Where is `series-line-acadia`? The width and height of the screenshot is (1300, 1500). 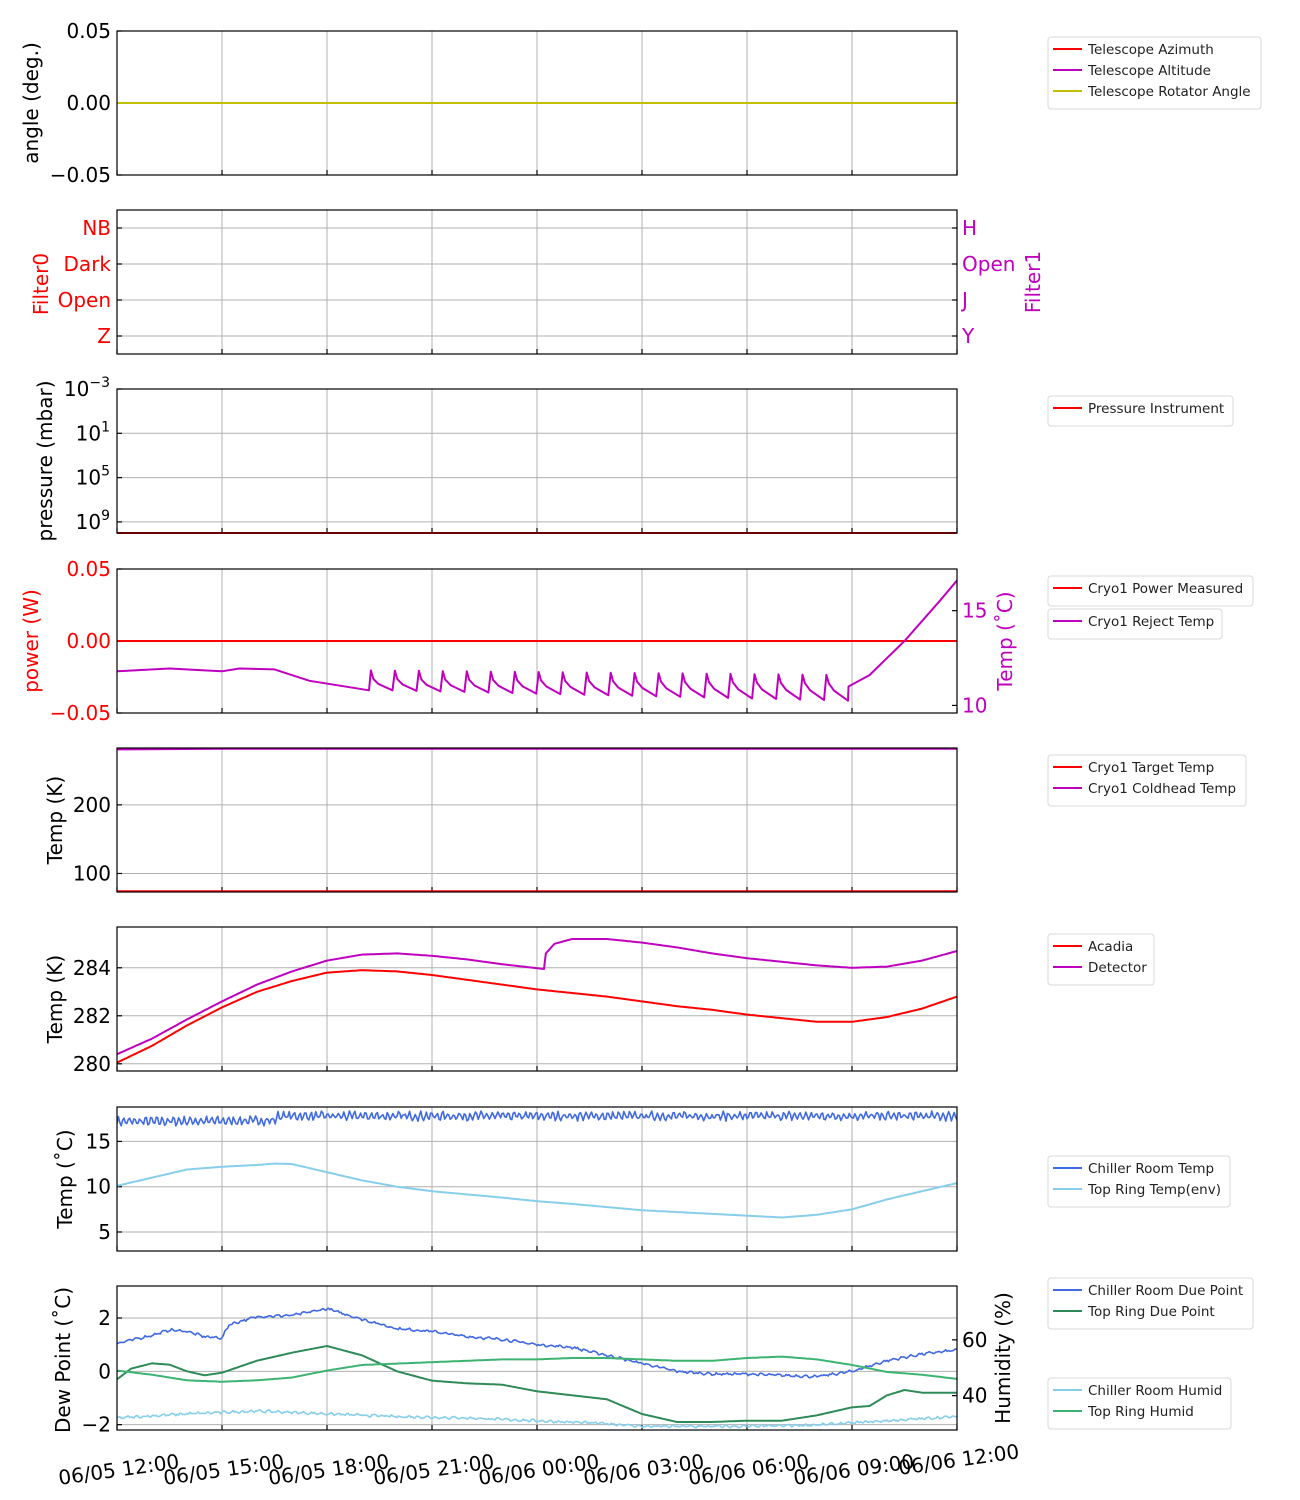
series-line-acadia is located at coordinates (537, 1016).